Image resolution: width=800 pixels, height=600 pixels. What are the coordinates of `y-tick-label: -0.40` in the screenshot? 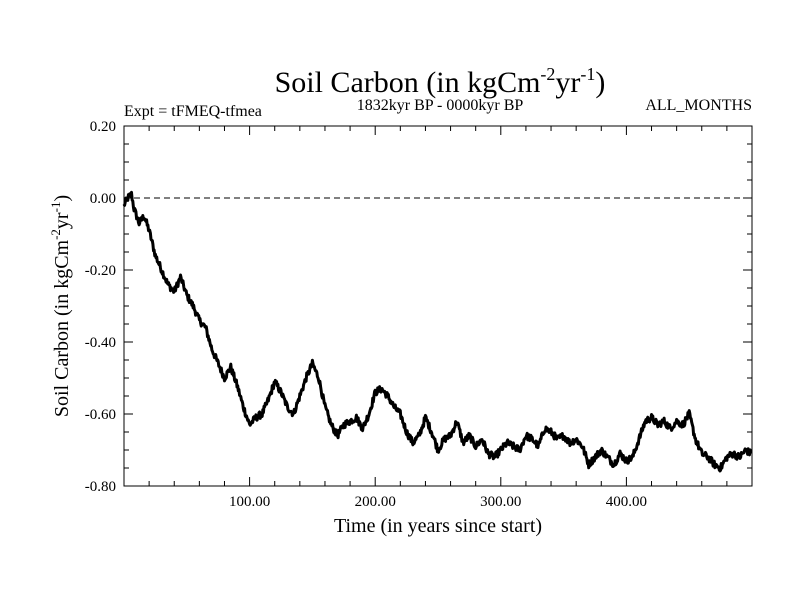 It's located at (100, 343).